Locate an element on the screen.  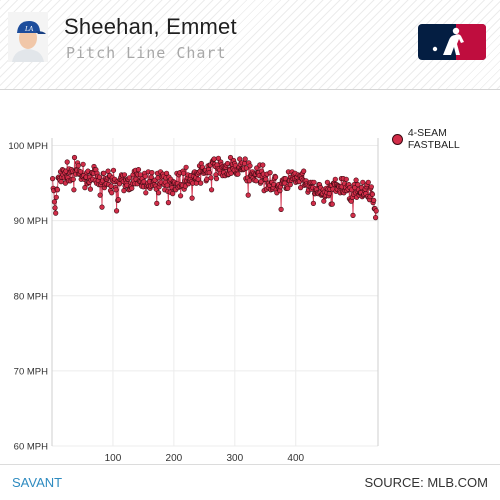
dodgers-cap-icon: LA is located at coordinates (31, 27).